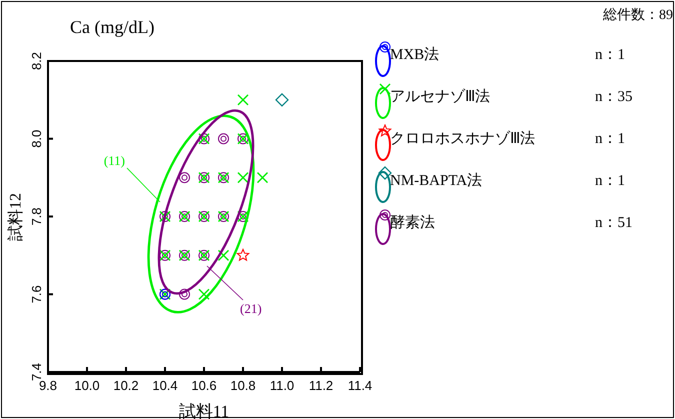  Describe the element at coordinates (112, 27) in the screenshot. I see `chart-title: Ca (mg/dL)` at that location.